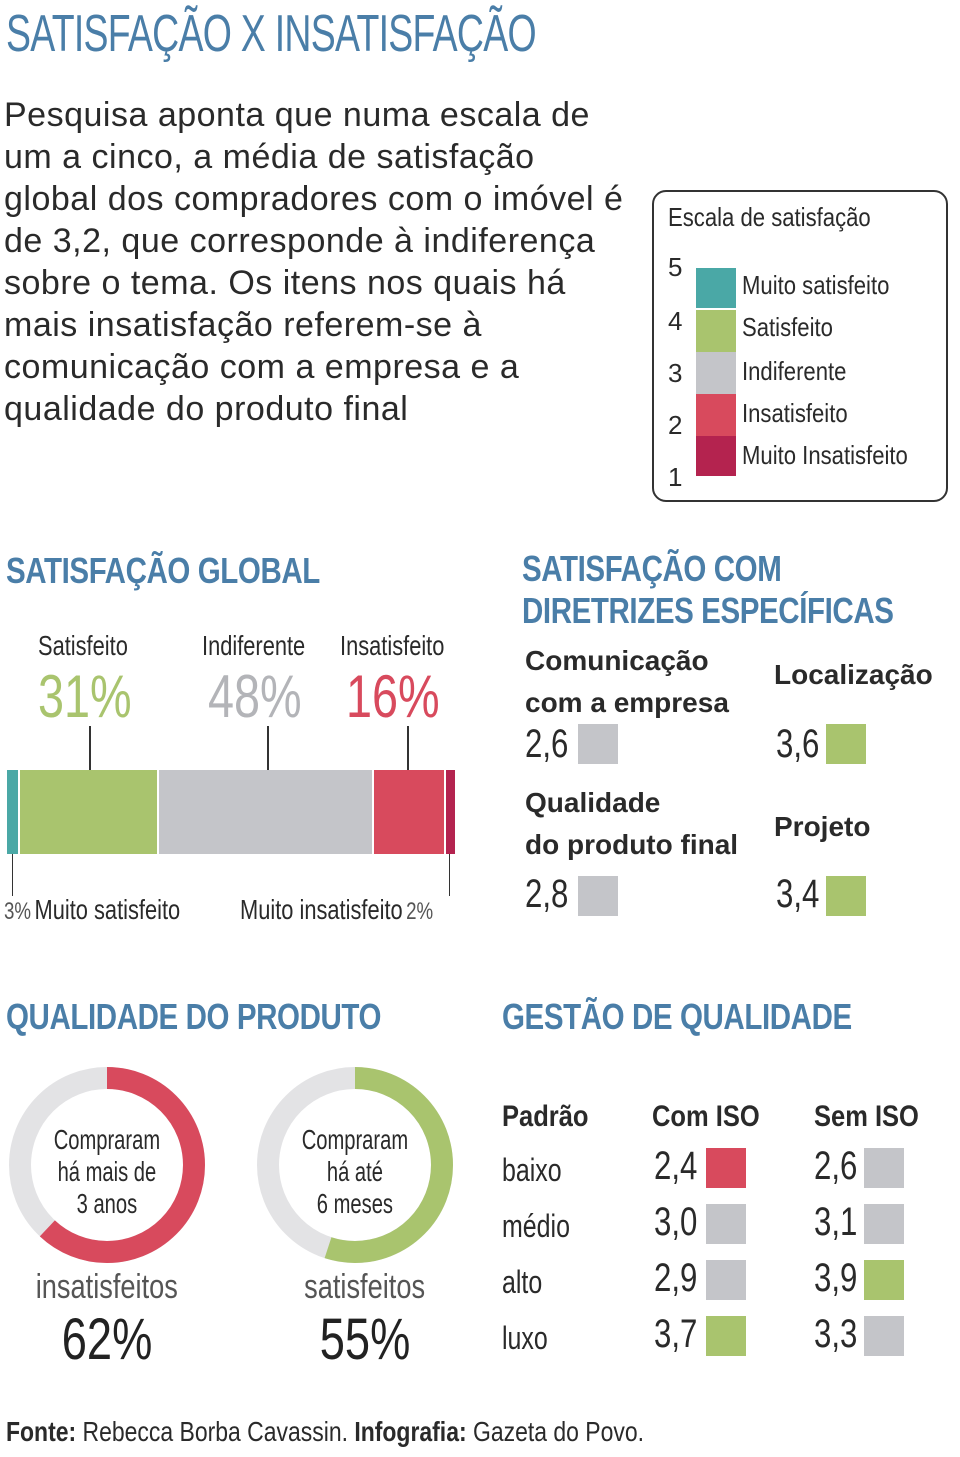  I want to click on bar-segment-muito-insatisfeito, so click(450, 812).